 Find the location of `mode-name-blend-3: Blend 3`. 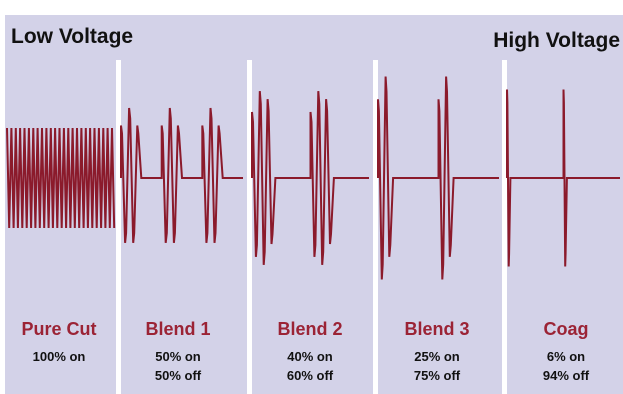

mode-name-blend-3: Blend 3 is located at coordinates (437, 329).